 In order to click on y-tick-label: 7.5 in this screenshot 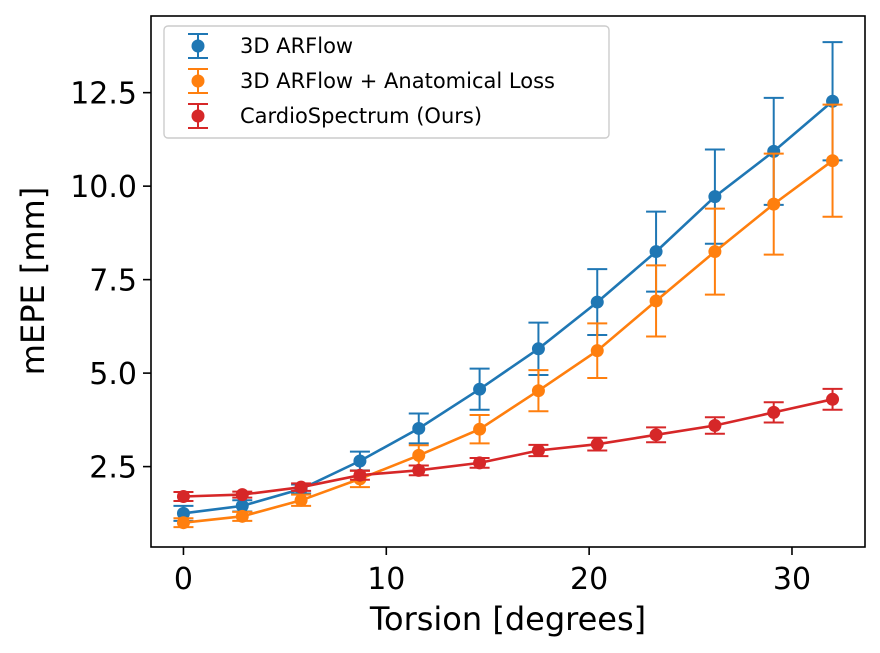, I will do `click(113, 281)`.